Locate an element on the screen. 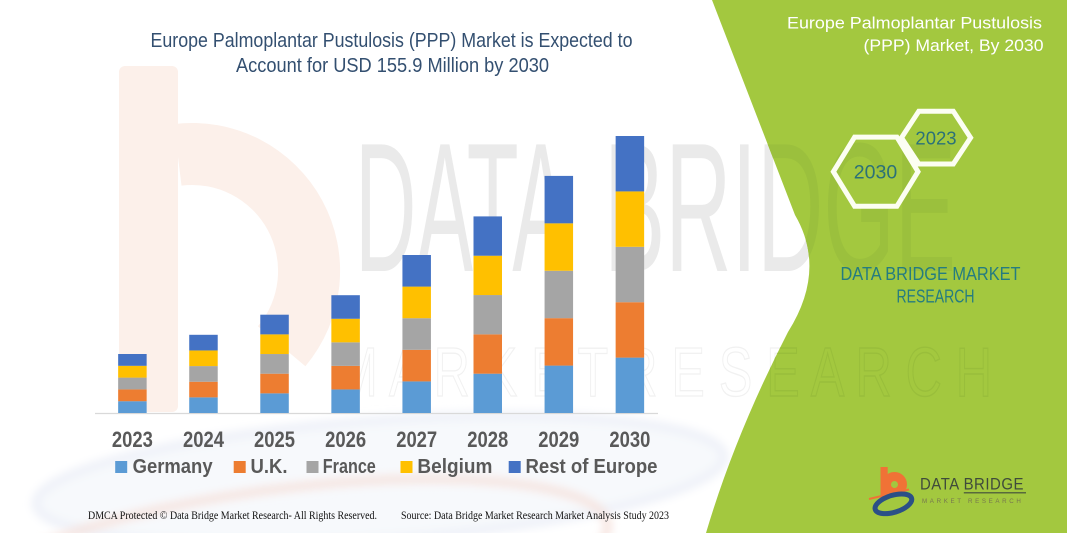 The image size is (1067, 533). svg-text: France is located at coordinates (349, 467).